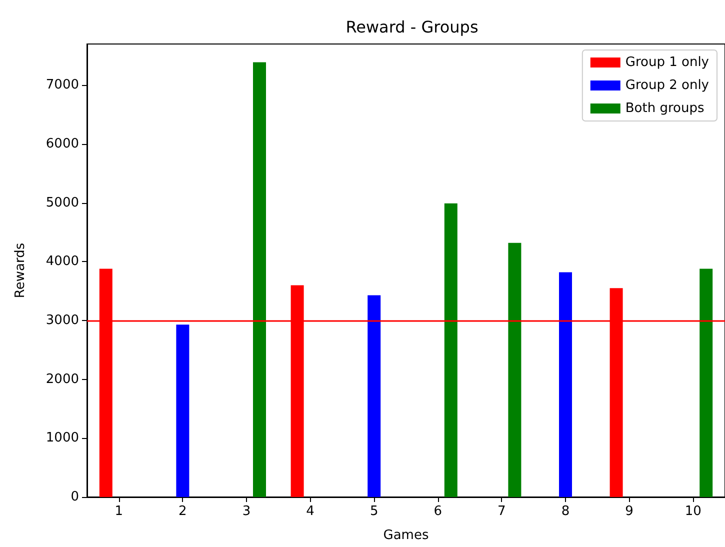 The height and width of the screenshot is (547, 725). What do you see at coordinates (182, 511) in the screenshot?
I see `x-tick-label: 2` at bounding box center [182, 511].